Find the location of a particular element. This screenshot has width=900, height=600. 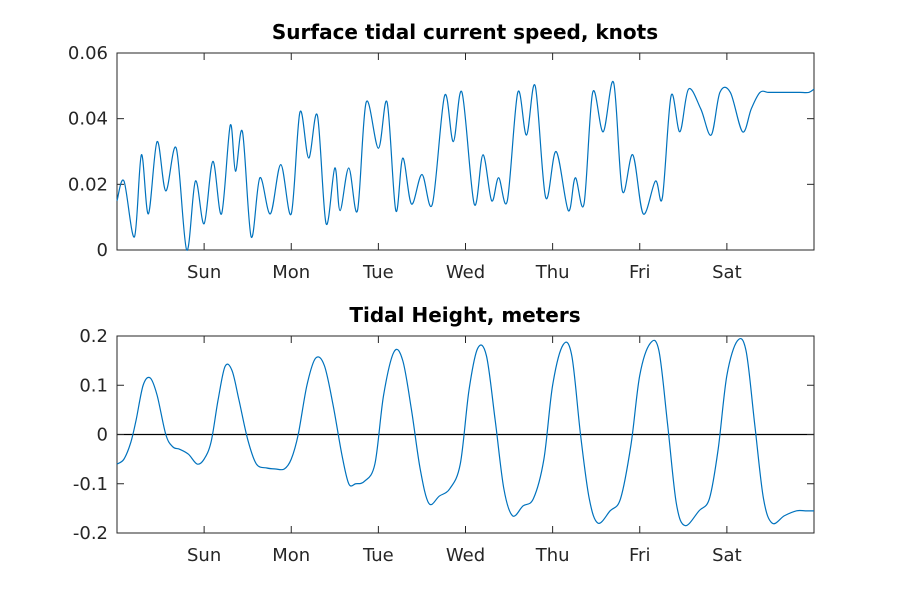

tidal-height-y-tick-label: 0.1 is located at coordinates (93, 385).